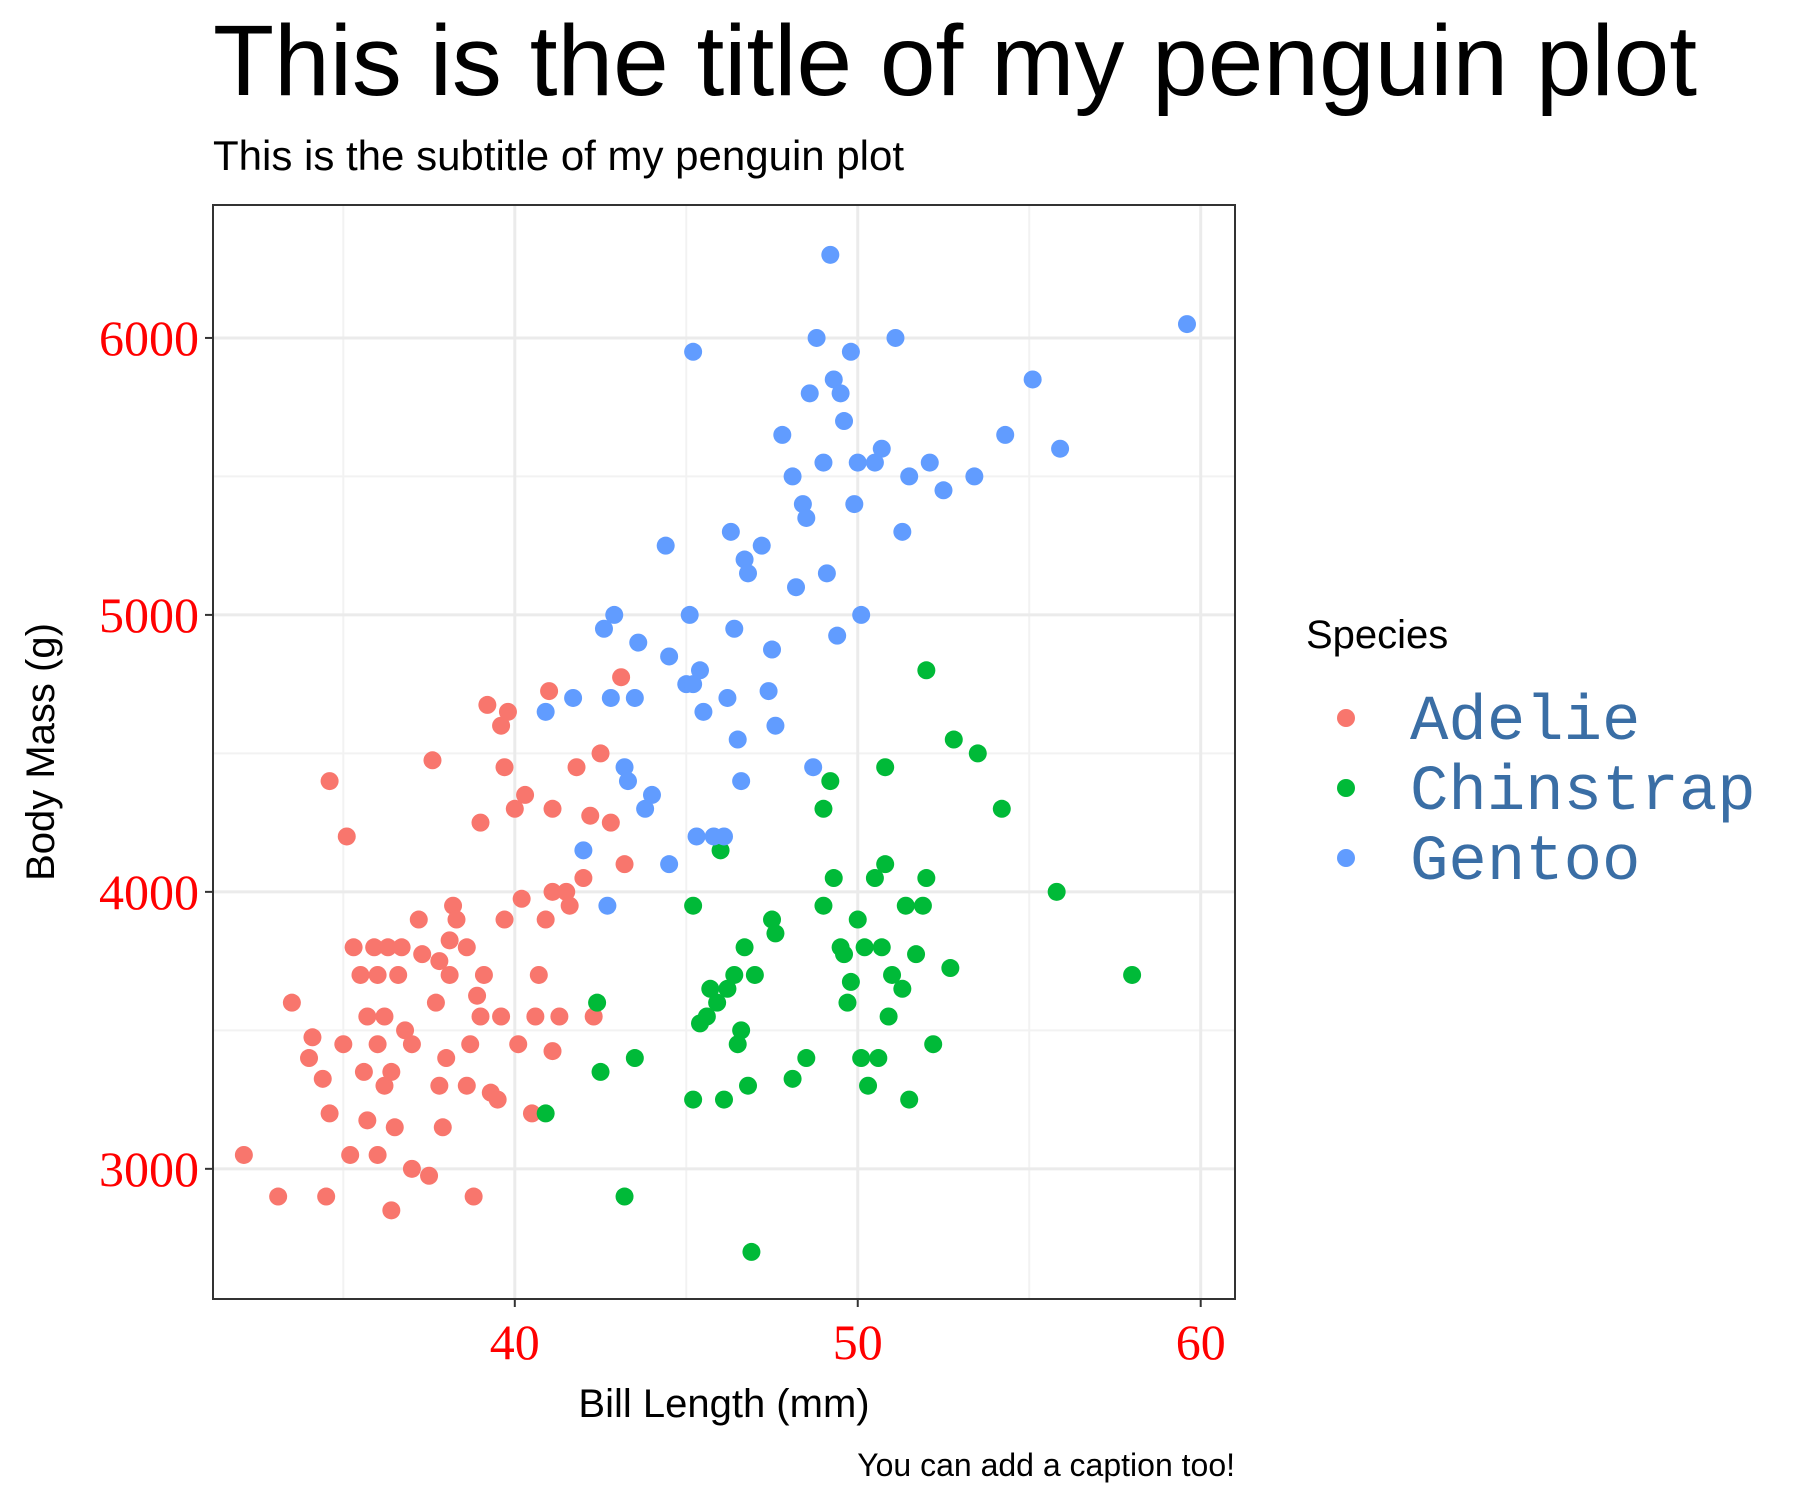 The image size is (1800, 1500). What do you see at coordinates (515, 1342) in the screenshot?
I see `x-tick-label: 40` at bounding box center [515, 1342].